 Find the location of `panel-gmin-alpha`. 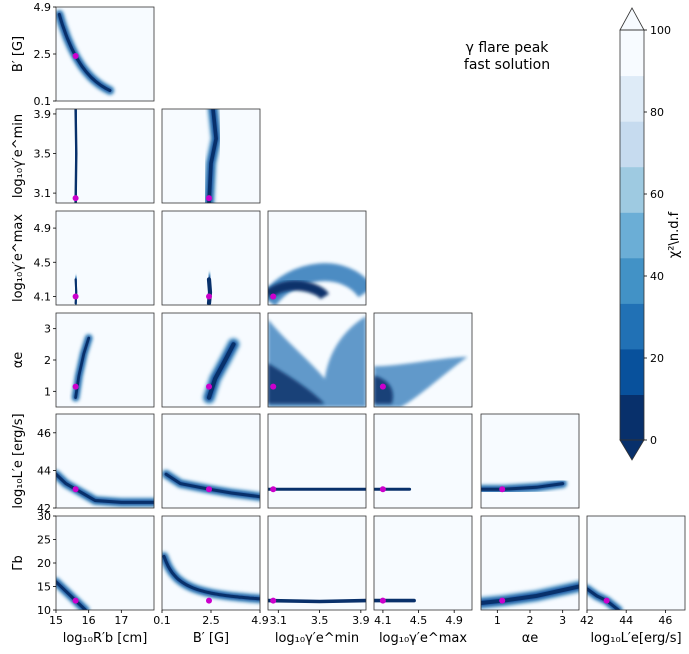

panel-gmin-alpha is located at coordinates (317, 360).